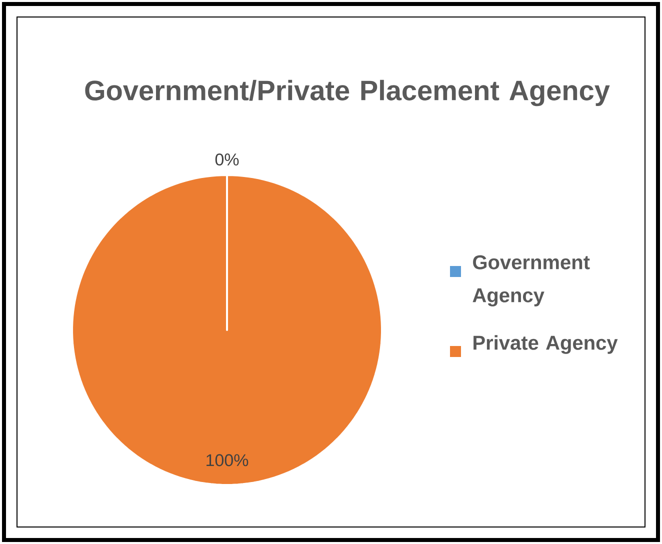  What do you see at coordinates (347, 93) in the screenshot?
I see `chart-title: Government/Private Placement Agency` at bounding box center [347, 93].